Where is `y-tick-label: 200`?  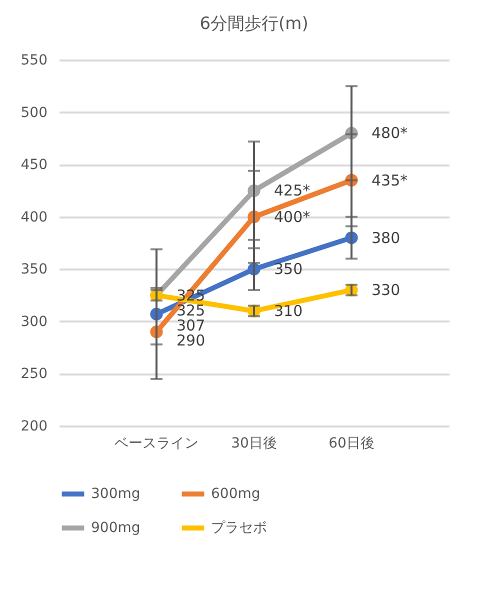
y-tick-label: 200 is located at coordinates (34, 426).